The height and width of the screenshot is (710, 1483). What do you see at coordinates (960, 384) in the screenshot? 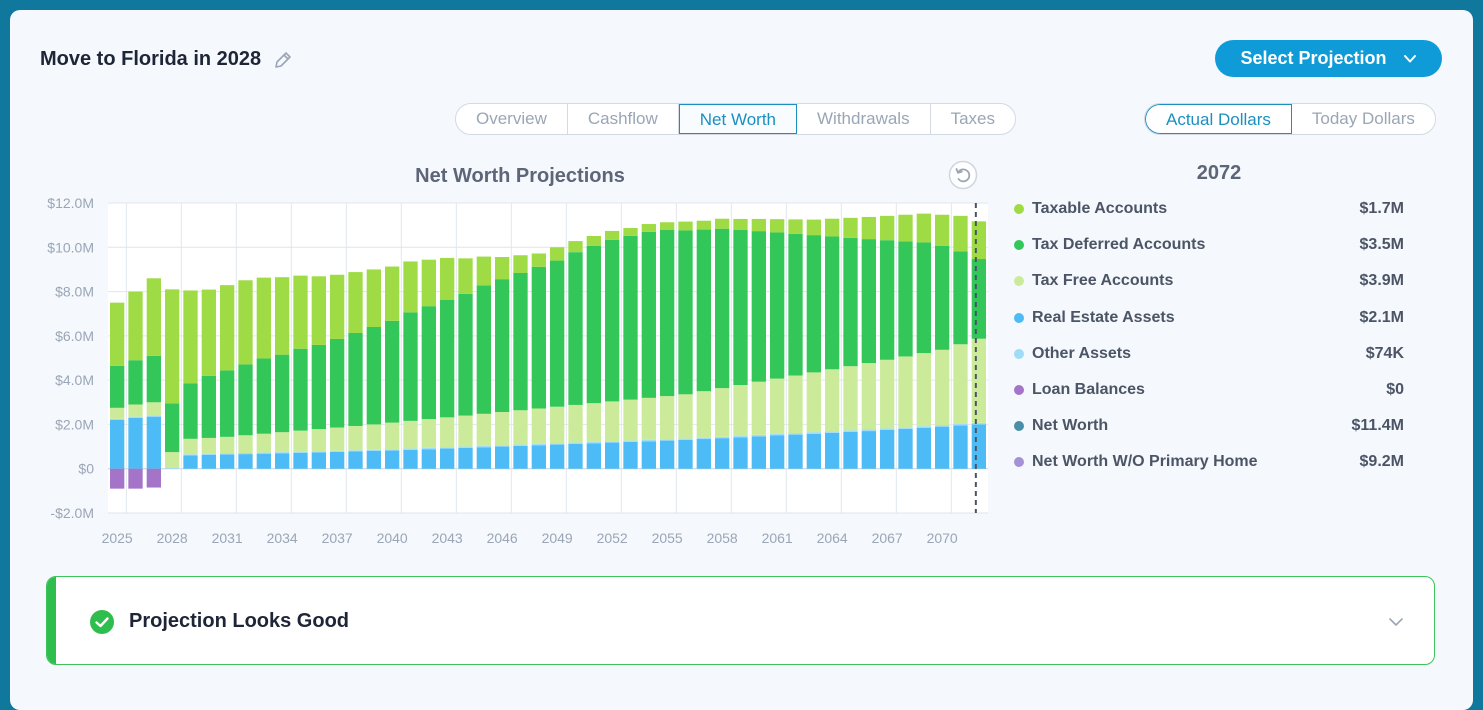
I see `bar-segment-tax_free-2071` at bounding box center [960, 384].